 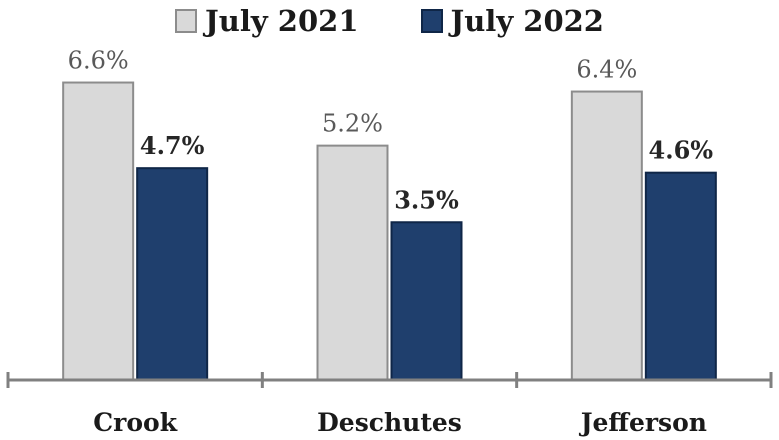 What do you see at coordinates (643, 422) in the screenshot?
I see `category-label-jefferson: Jefferson` at bounding box center [643, 422].